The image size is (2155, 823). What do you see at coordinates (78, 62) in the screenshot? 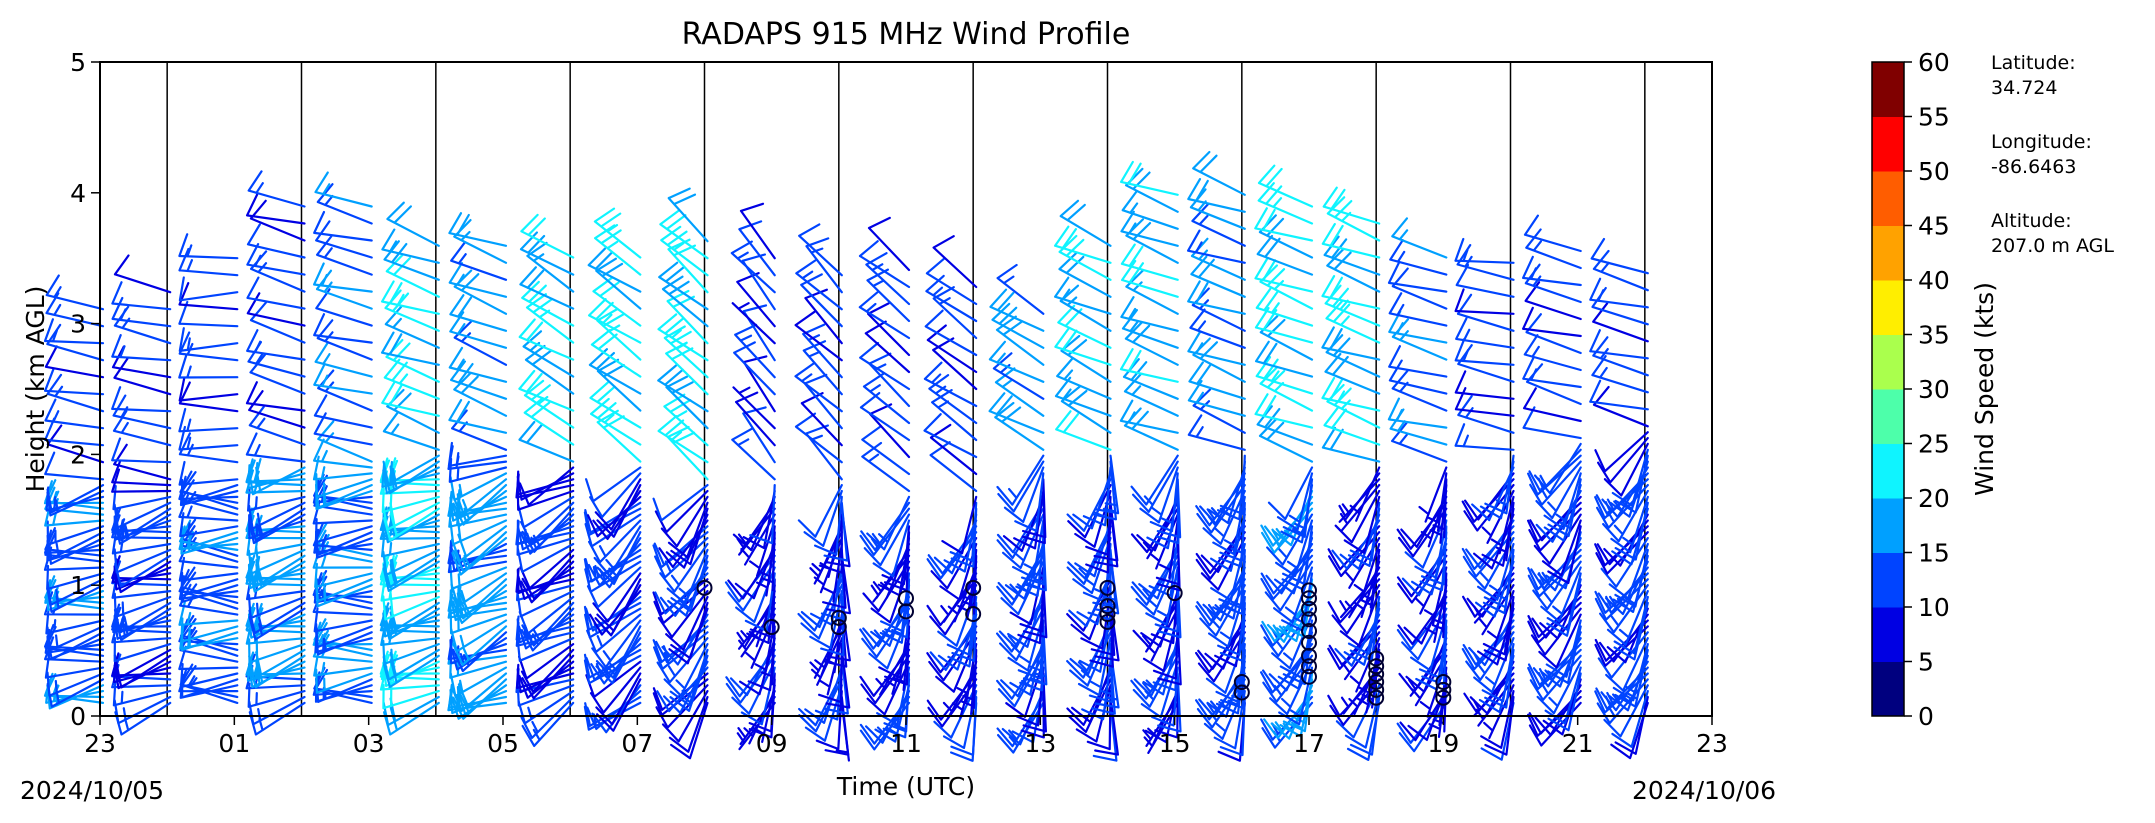
I see `y-tick-label: 5` at bounding box center [78, 62].